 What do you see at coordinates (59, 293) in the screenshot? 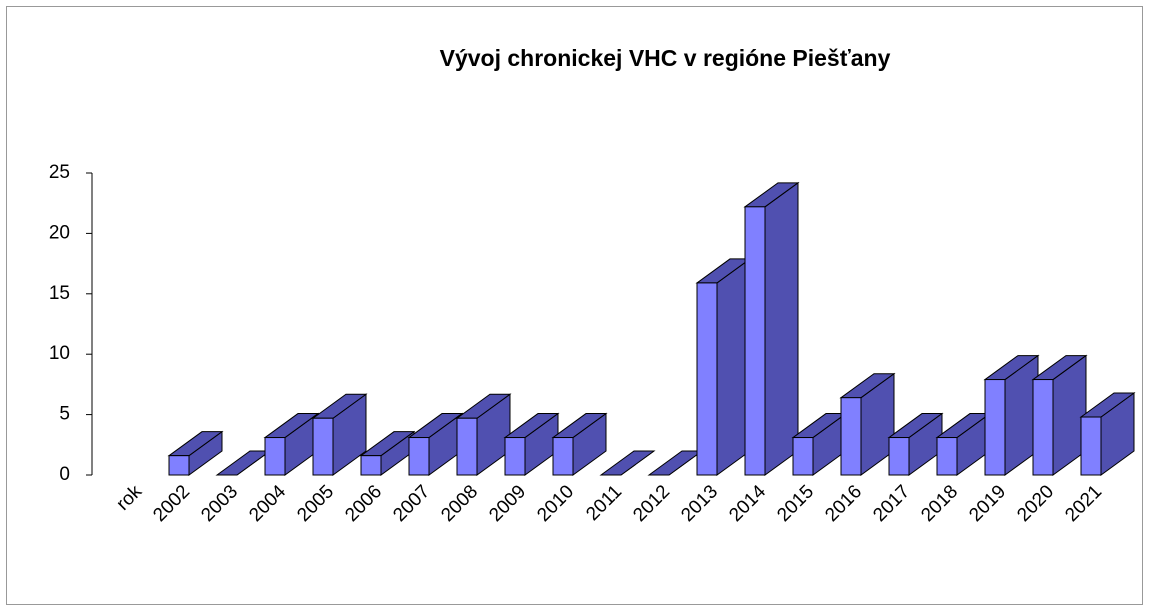
I see `y-tick-label: 15` at bounding box center [59, 293].